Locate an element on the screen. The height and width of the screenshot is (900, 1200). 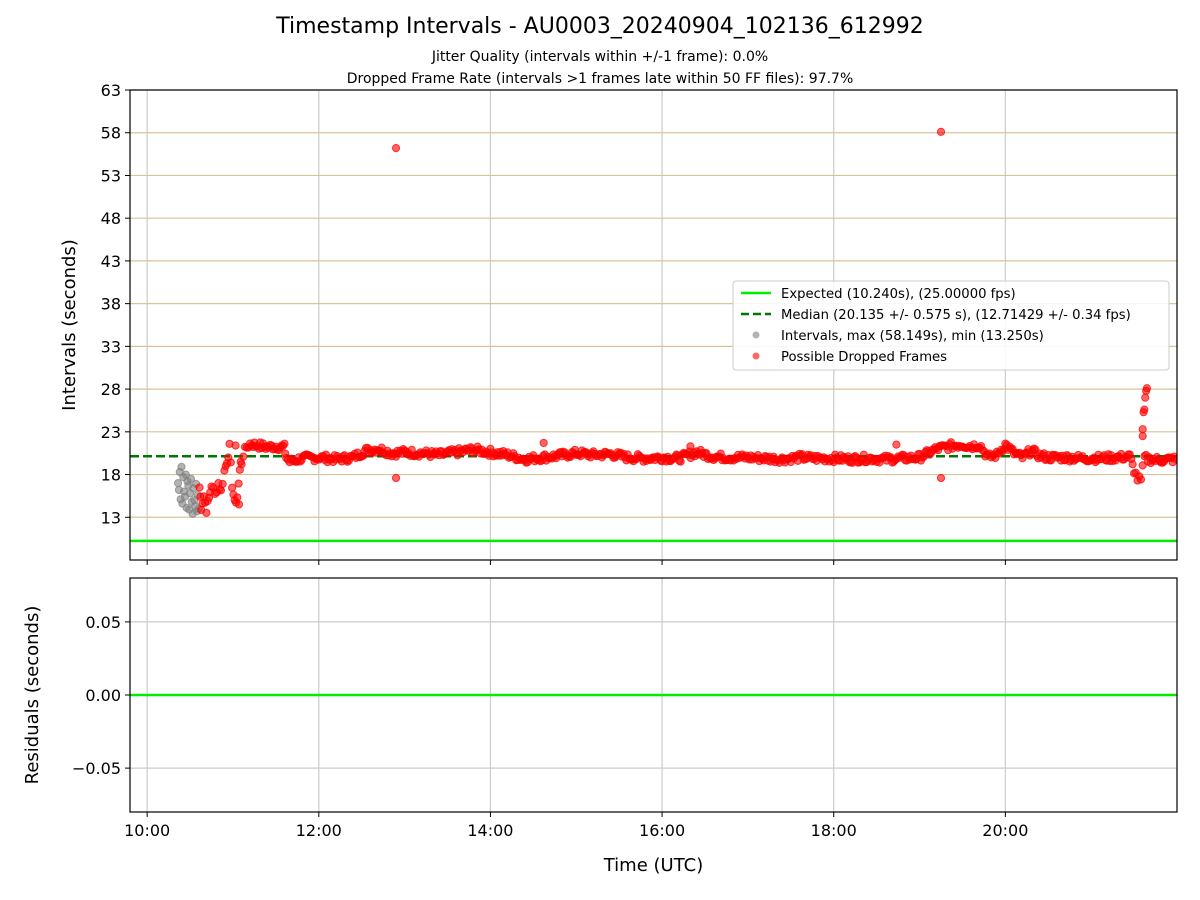
x-tick-label: 20:00 is located at coordinates (1005, 830).